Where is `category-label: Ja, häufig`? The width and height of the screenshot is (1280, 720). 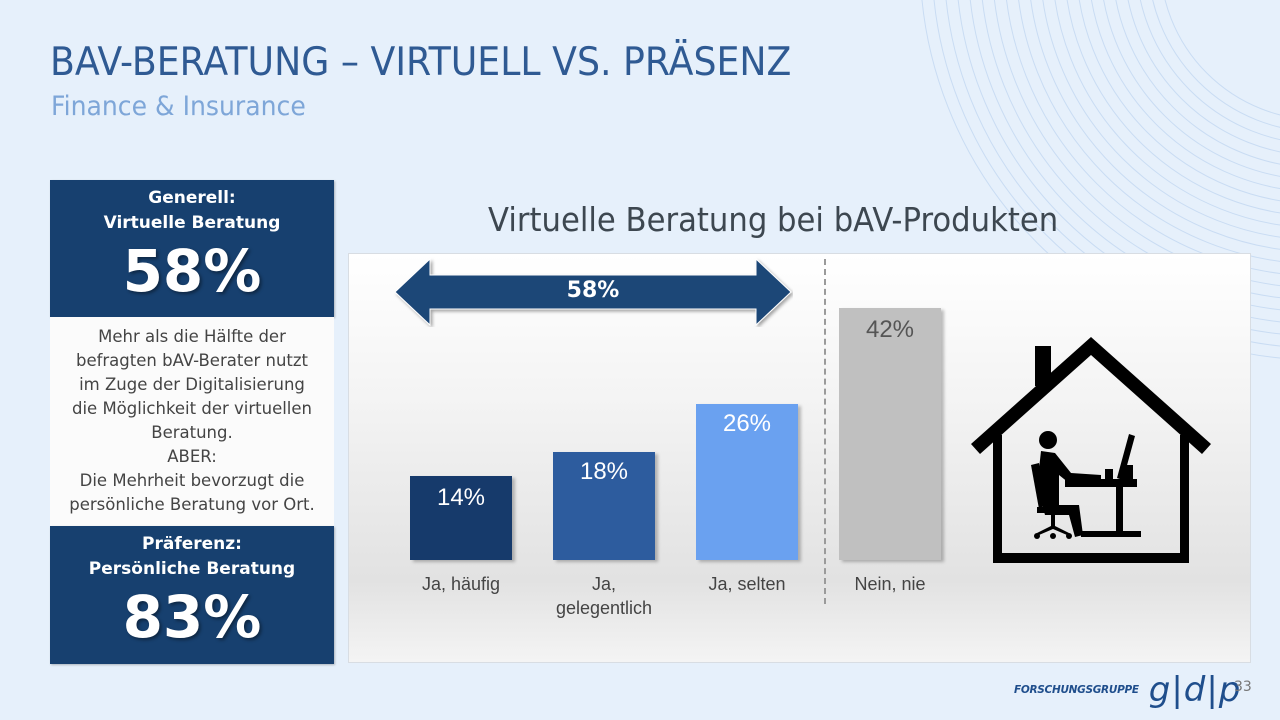
category-label: Ja, häufig is located at coordinates (461, 584).